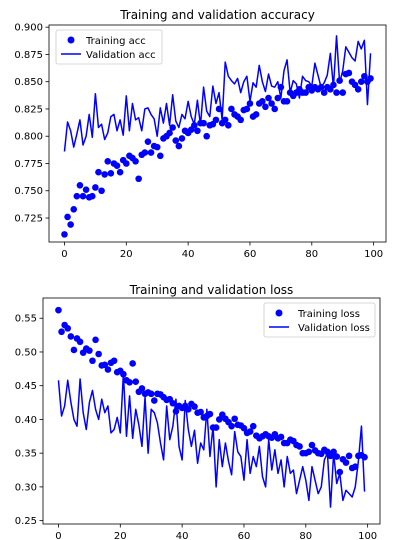 The height and width of the screenshot is (540, 400). What do you see at coordinates (334, 328) in the screenshot?
I see `legend-label-validation-loss: Validation loss` at bounding box center [334, 328].